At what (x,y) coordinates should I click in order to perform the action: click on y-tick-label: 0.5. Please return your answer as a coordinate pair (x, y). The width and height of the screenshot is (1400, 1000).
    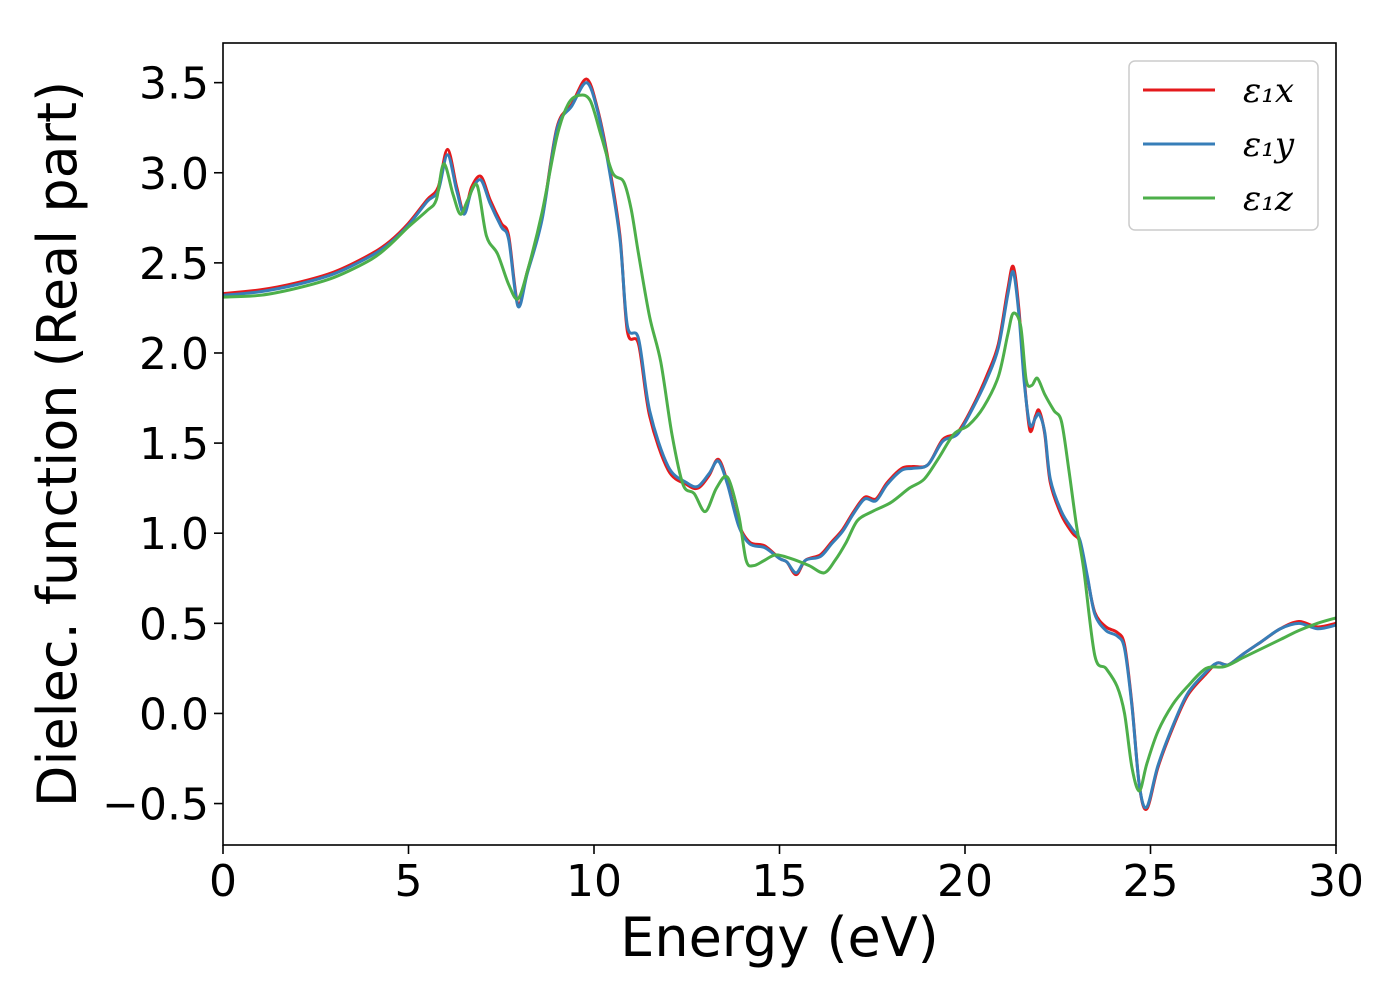
    Looking at the image, I should click on (174, 624).